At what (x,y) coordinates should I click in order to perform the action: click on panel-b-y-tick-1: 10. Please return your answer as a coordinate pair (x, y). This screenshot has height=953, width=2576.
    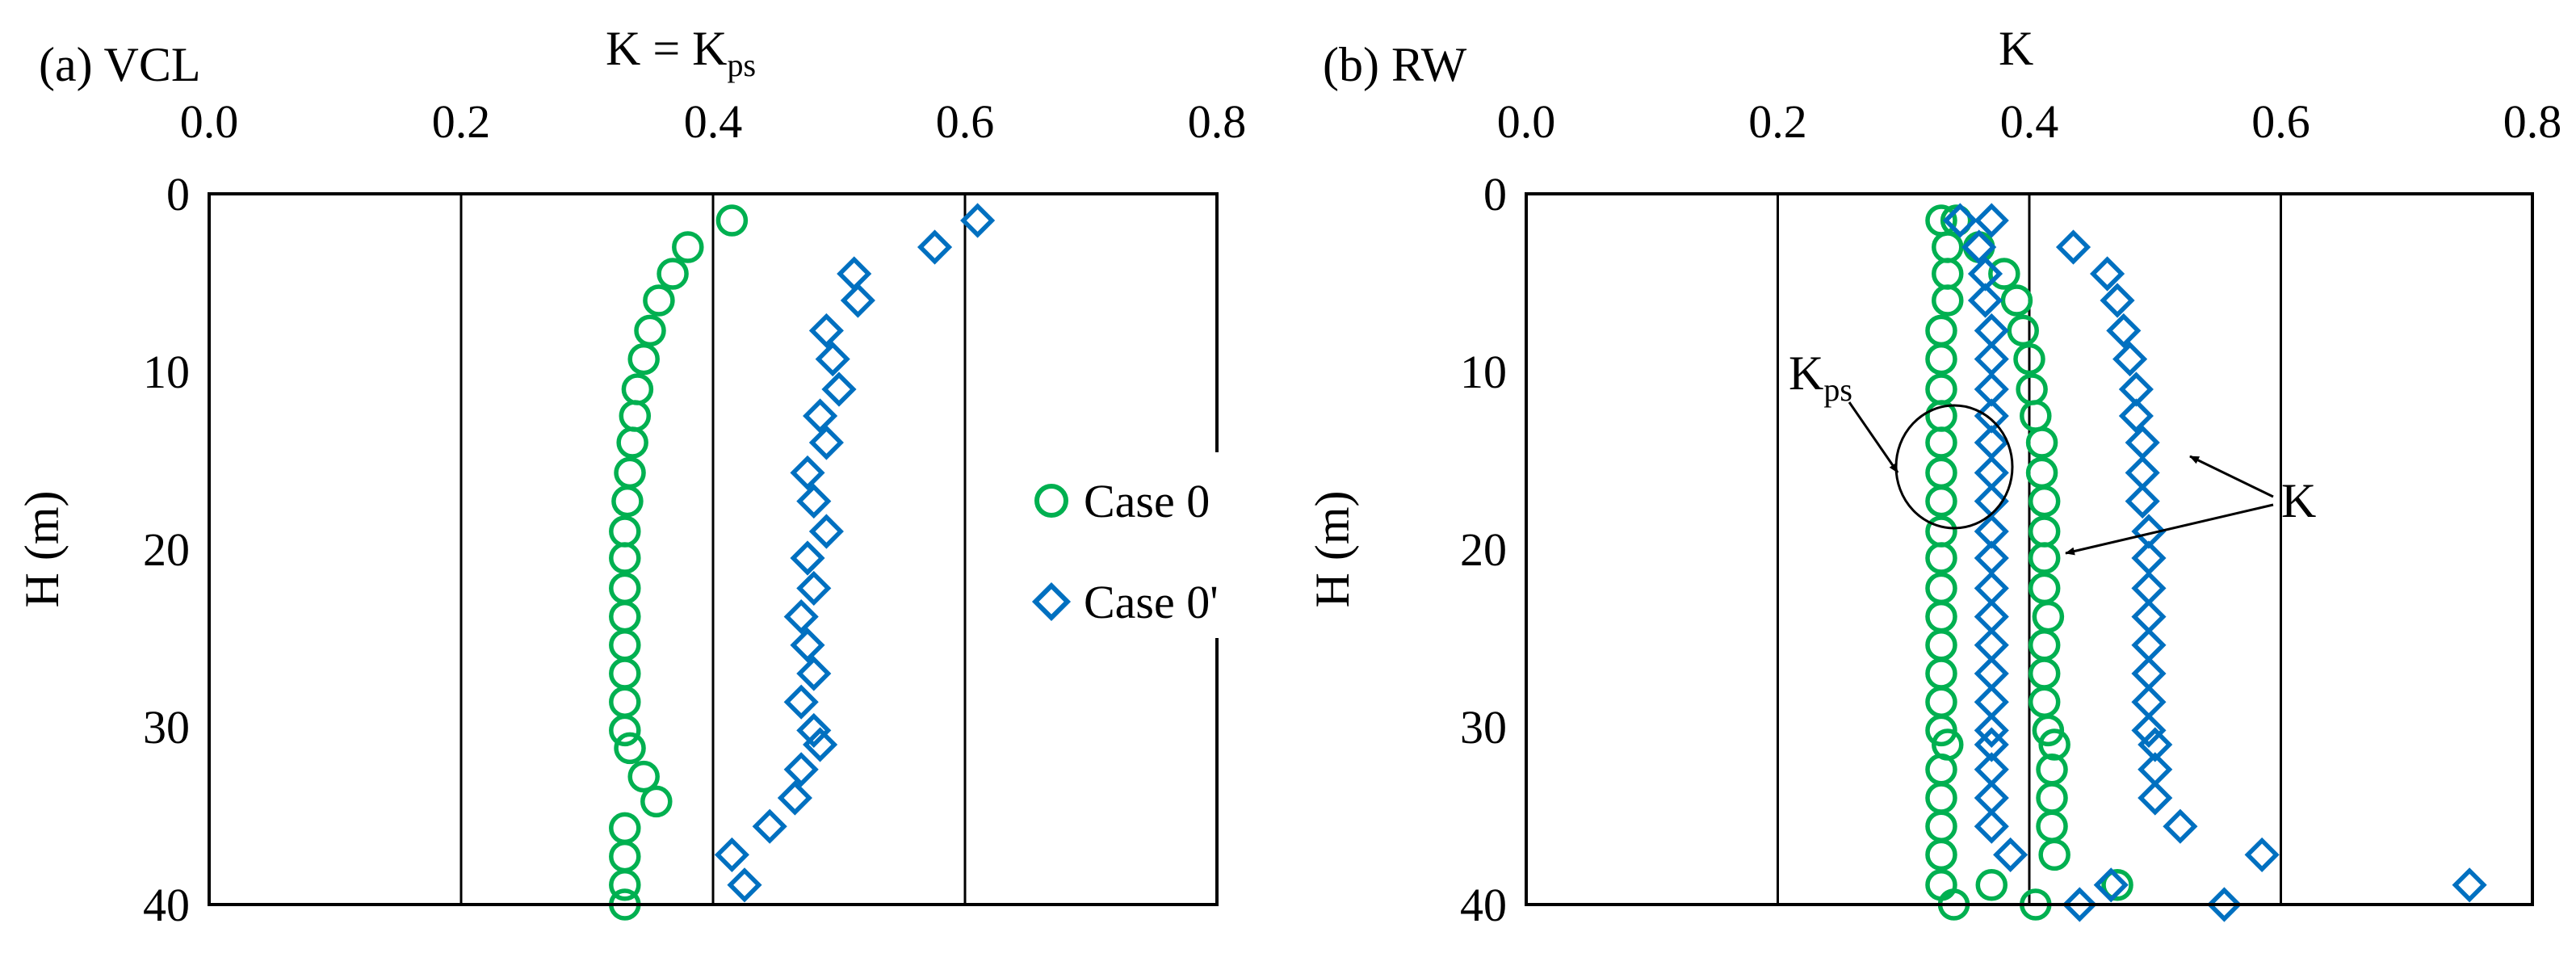
    Looking at the image, I should click on (1483, 372).